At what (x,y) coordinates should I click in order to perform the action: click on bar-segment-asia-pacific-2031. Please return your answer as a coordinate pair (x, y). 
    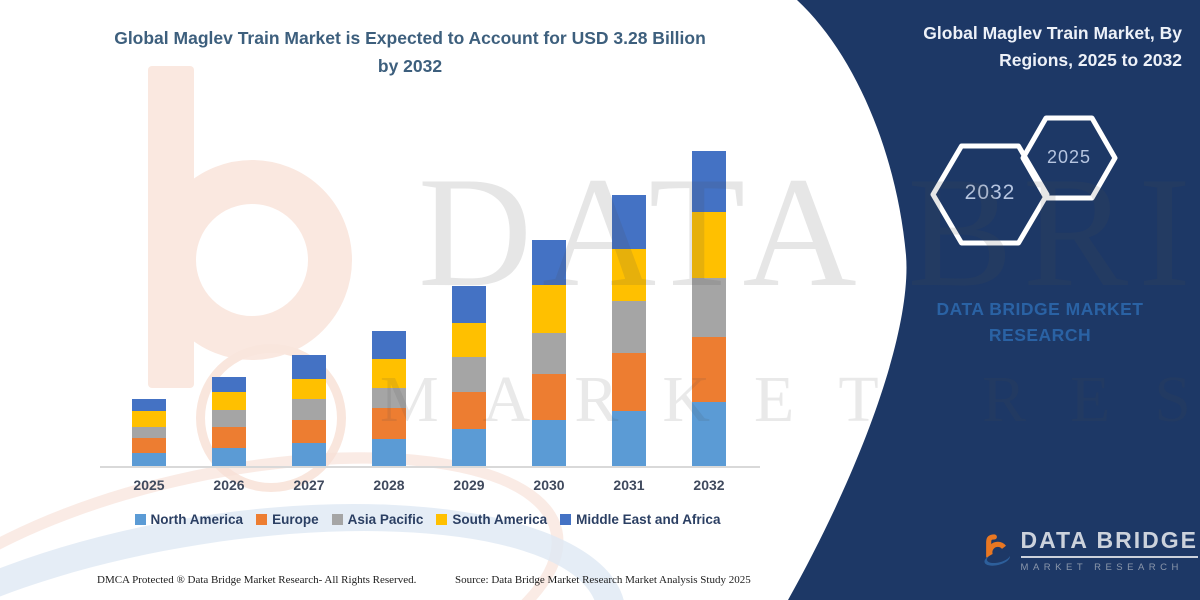
    Looking at the image, I should click on (629, 326).